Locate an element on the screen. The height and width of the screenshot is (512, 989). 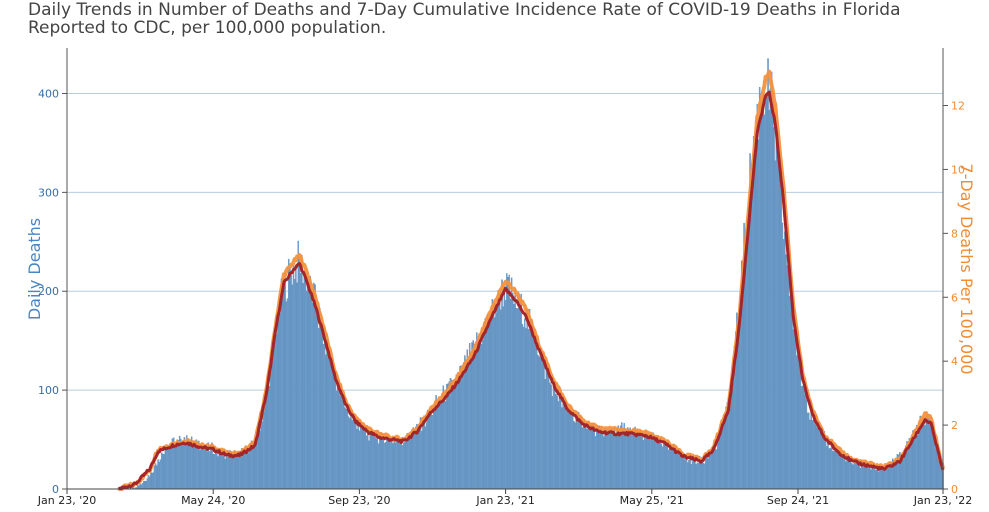
y-axis-left-label: Daily Deaths is located at coordinates (34, 269).